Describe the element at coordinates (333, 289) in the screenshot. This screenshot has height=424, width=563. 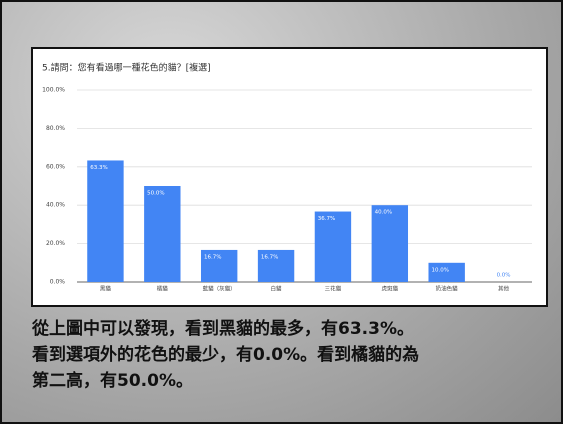
I see `x-tick-label: 三花貓` at that location.